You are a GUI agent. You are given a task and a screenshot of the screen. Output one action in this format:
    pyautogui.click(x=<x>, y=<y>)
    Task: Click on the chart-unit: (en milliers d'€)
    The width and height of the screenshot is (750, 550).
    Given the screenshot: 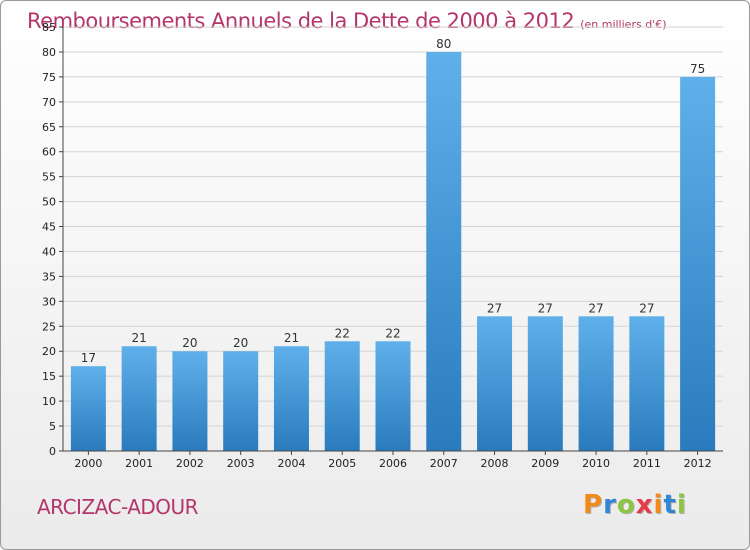 What is the action you would take?
    pyautogui.click(x=623, y=24)
    